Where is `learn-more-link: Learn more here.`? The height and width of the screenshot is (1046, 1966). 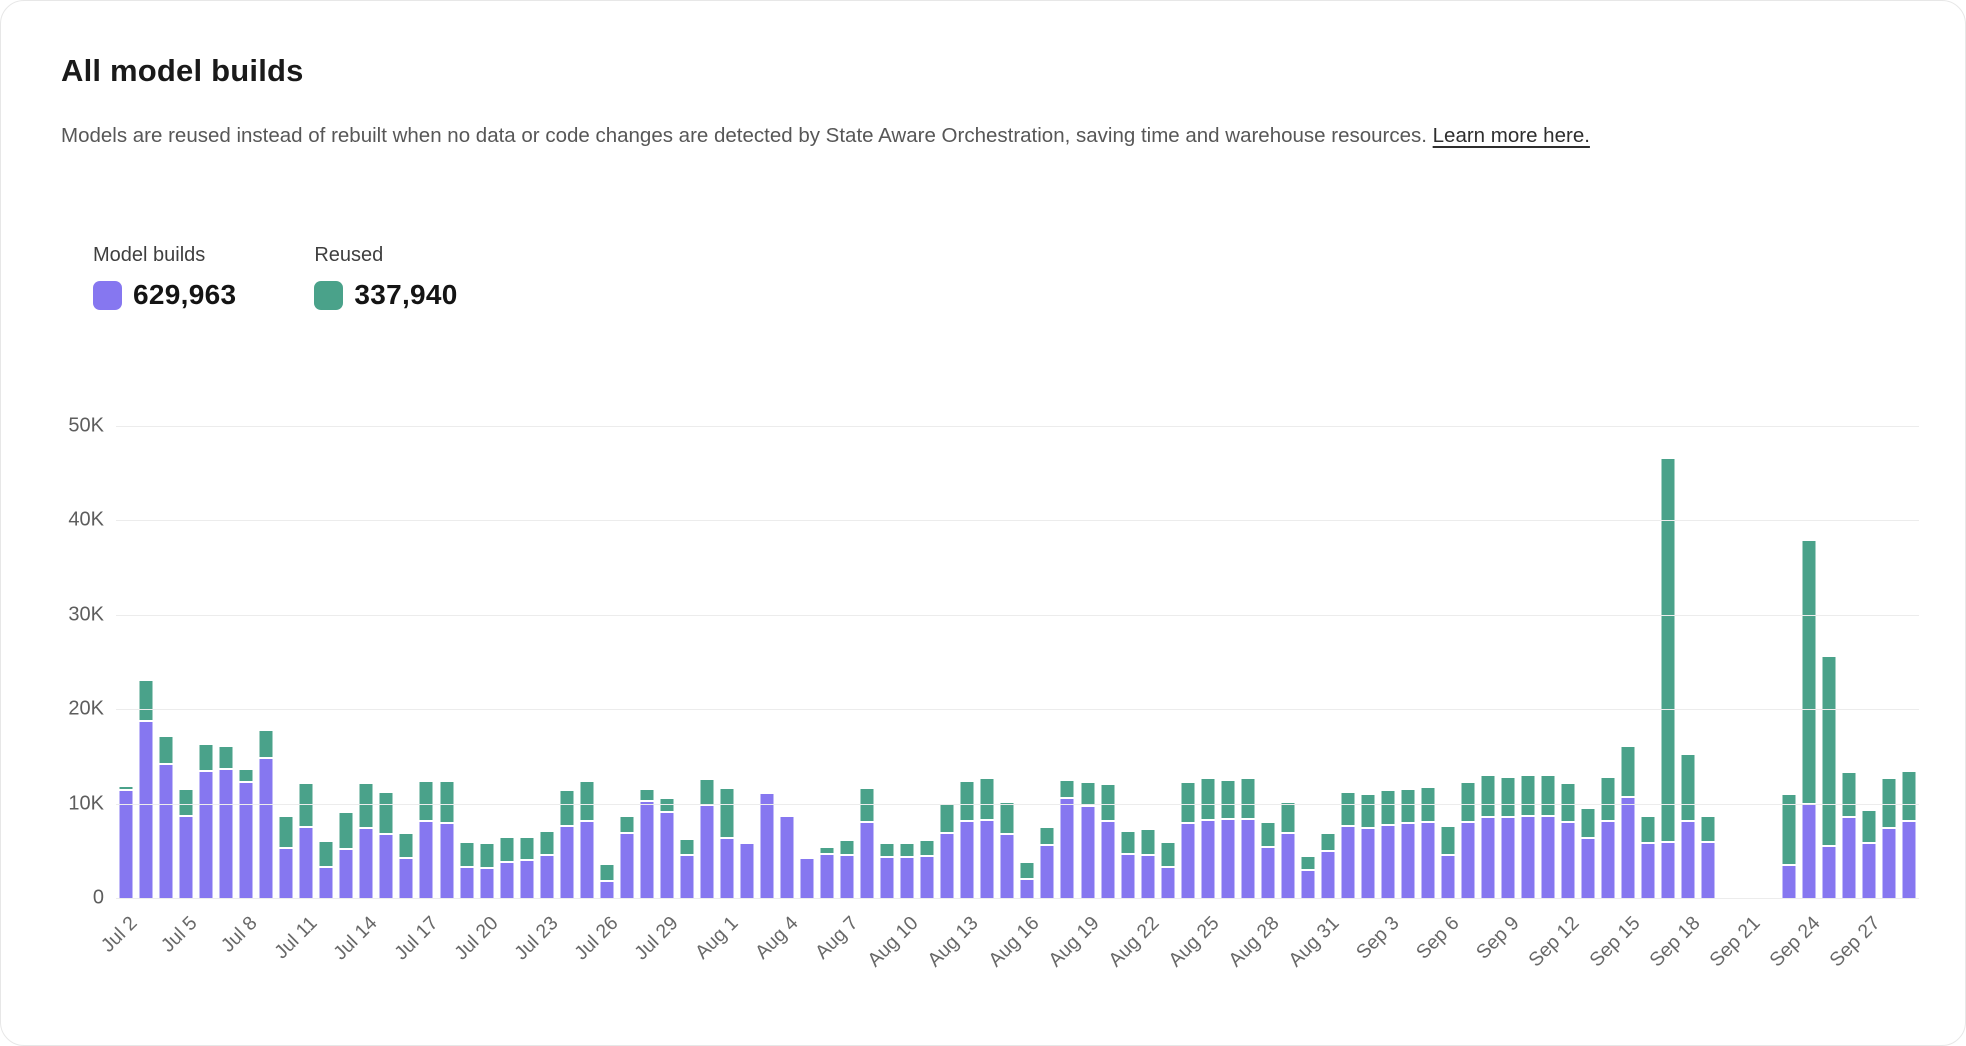
learn-more-link: Learn more here. is located at coordinates (1511, 135).